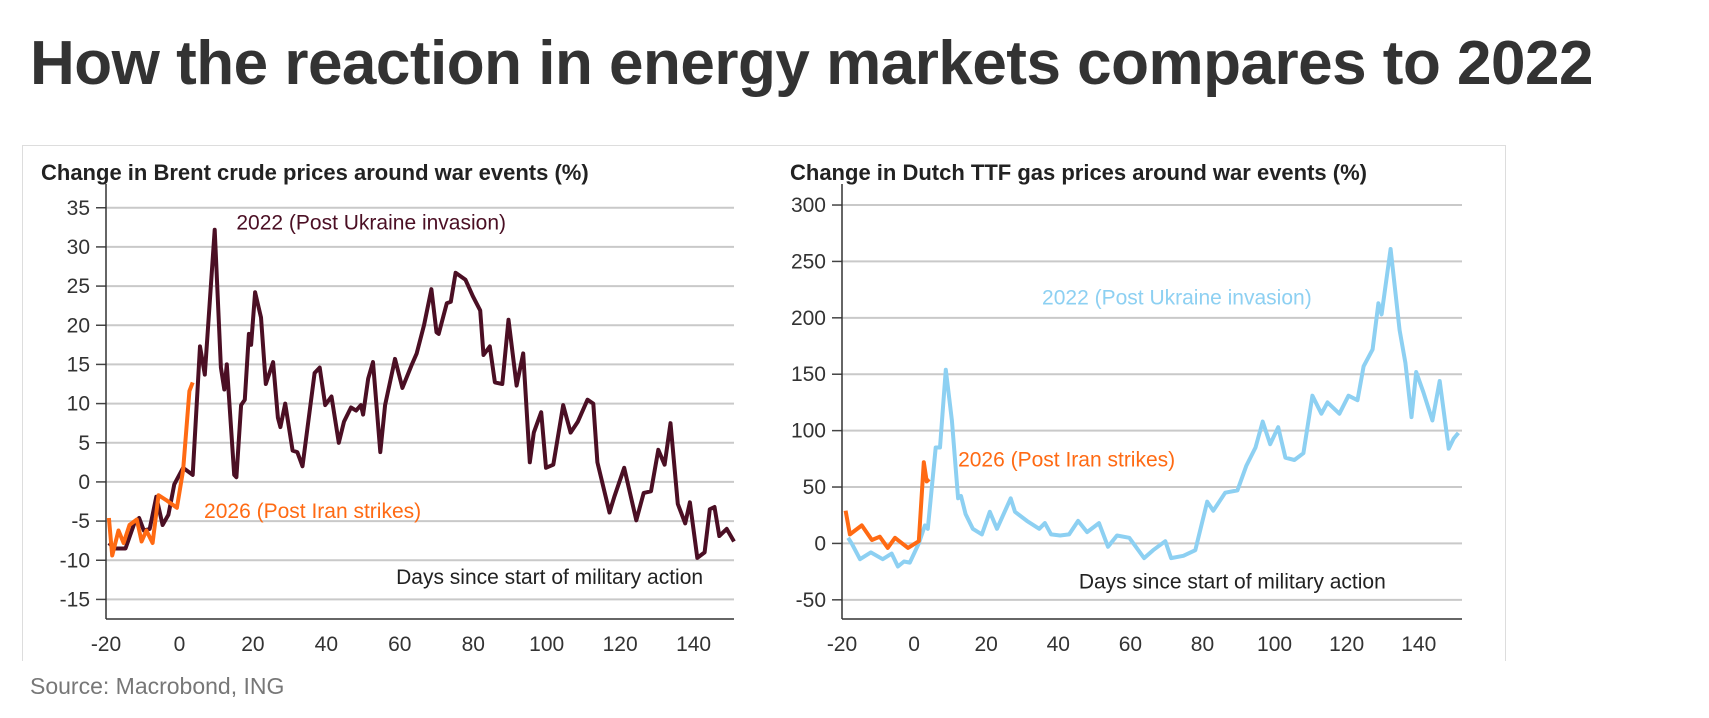 The width and height of the screenshot is (1709, 718). Describe the element at coordinates (78, 286) in the screenshot. I see `y-tick-label: 25` at that location.